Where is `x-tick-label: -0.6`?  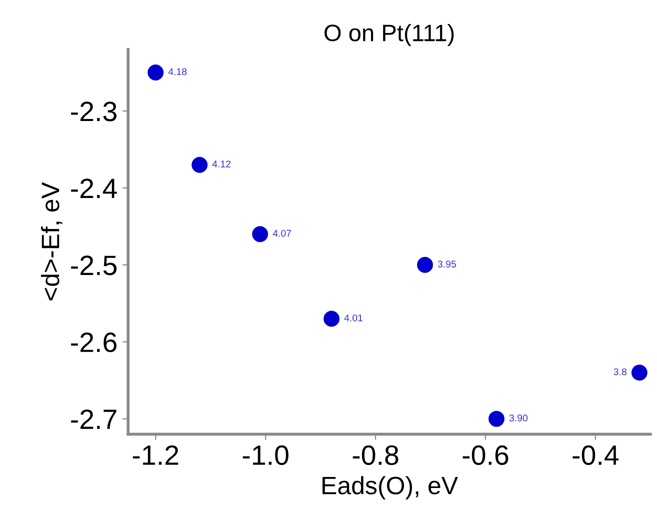 x-tick-label: -0.6 is located at coordinates (485, 455).